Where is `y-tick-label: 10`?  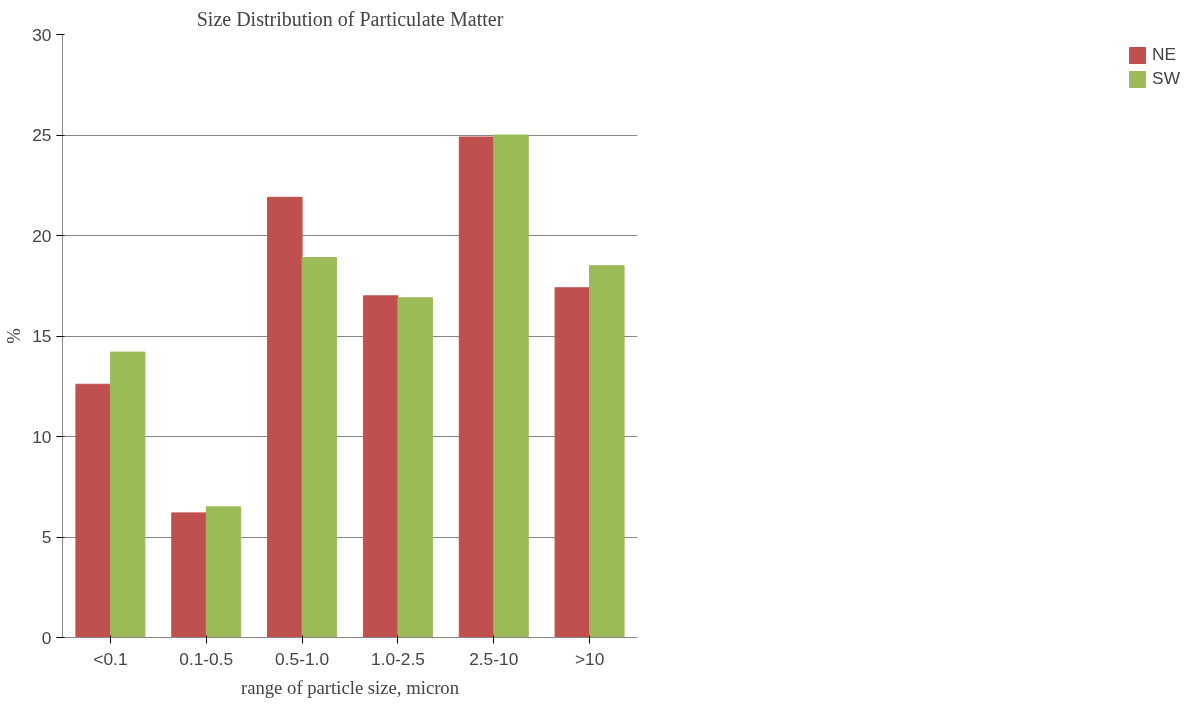 y-tick-label: 10 is located at coordinates (42, 436).